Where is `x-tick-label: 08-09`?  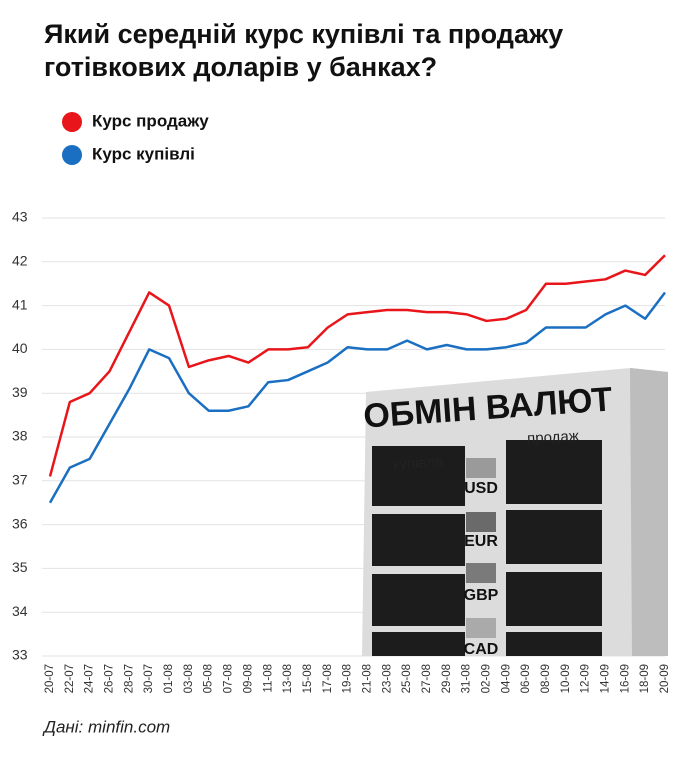
x-tick-label: 08-09 is located at coordinates (546, 678).